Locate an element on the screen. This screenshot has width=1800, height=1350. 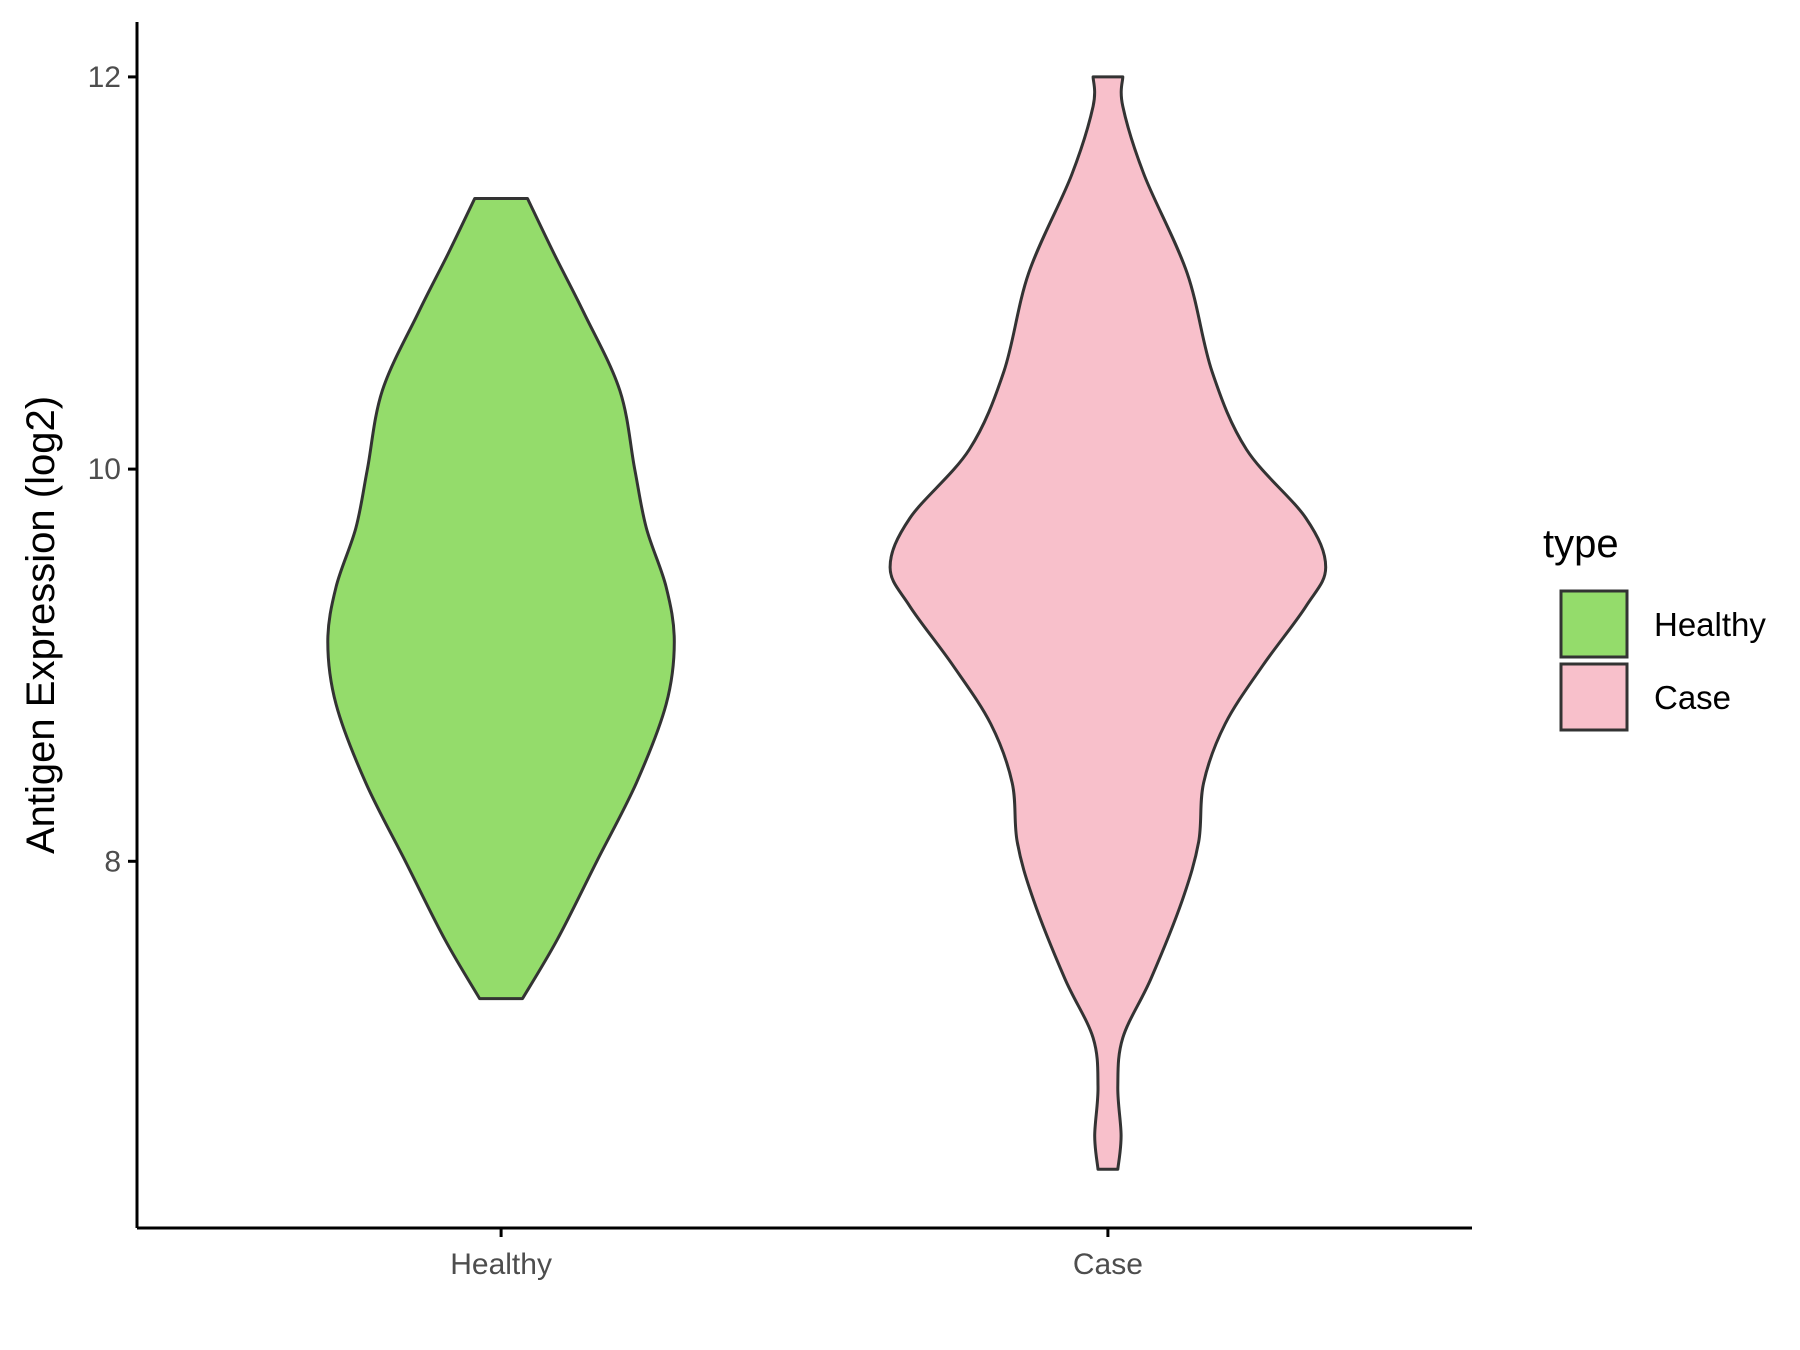
x-tick-label: Healthy is located at coordinates (501, 1264).